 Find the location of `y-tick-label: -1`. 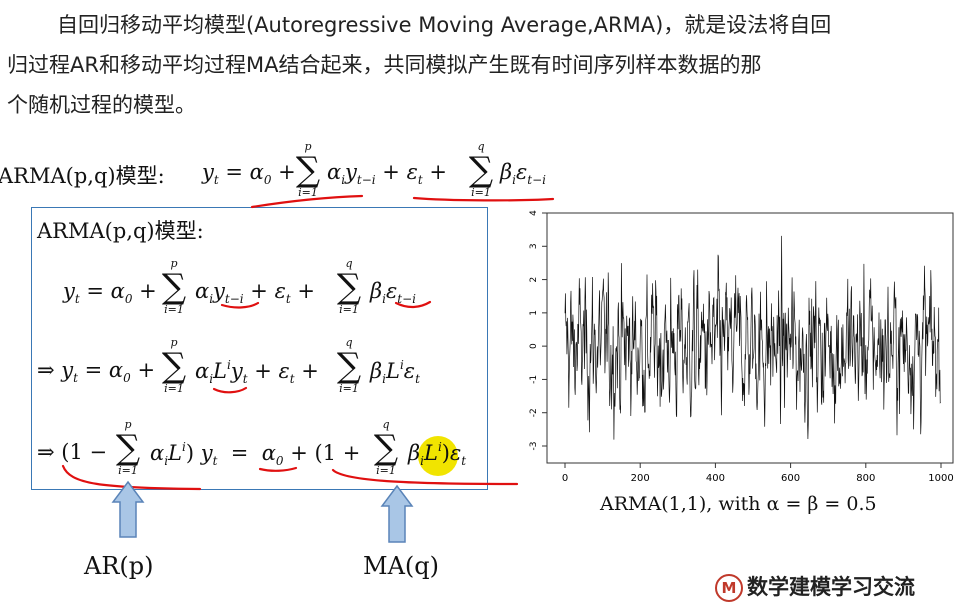

y-tick-label: -1 is located at coordinates (534, 379).